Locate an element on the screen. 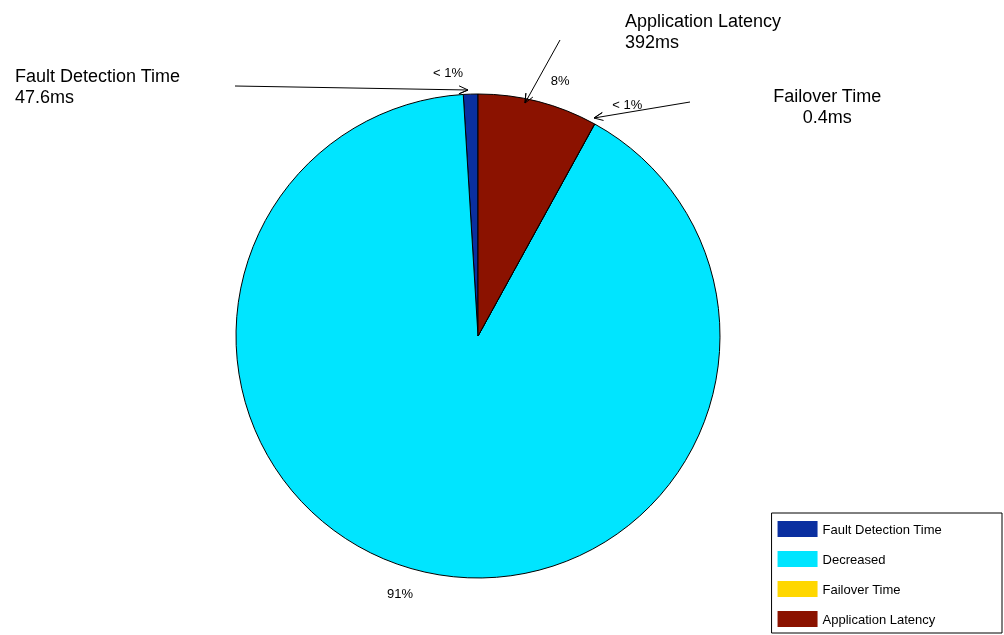  legend-label: Application Latency is located at coordinates (879, 619).